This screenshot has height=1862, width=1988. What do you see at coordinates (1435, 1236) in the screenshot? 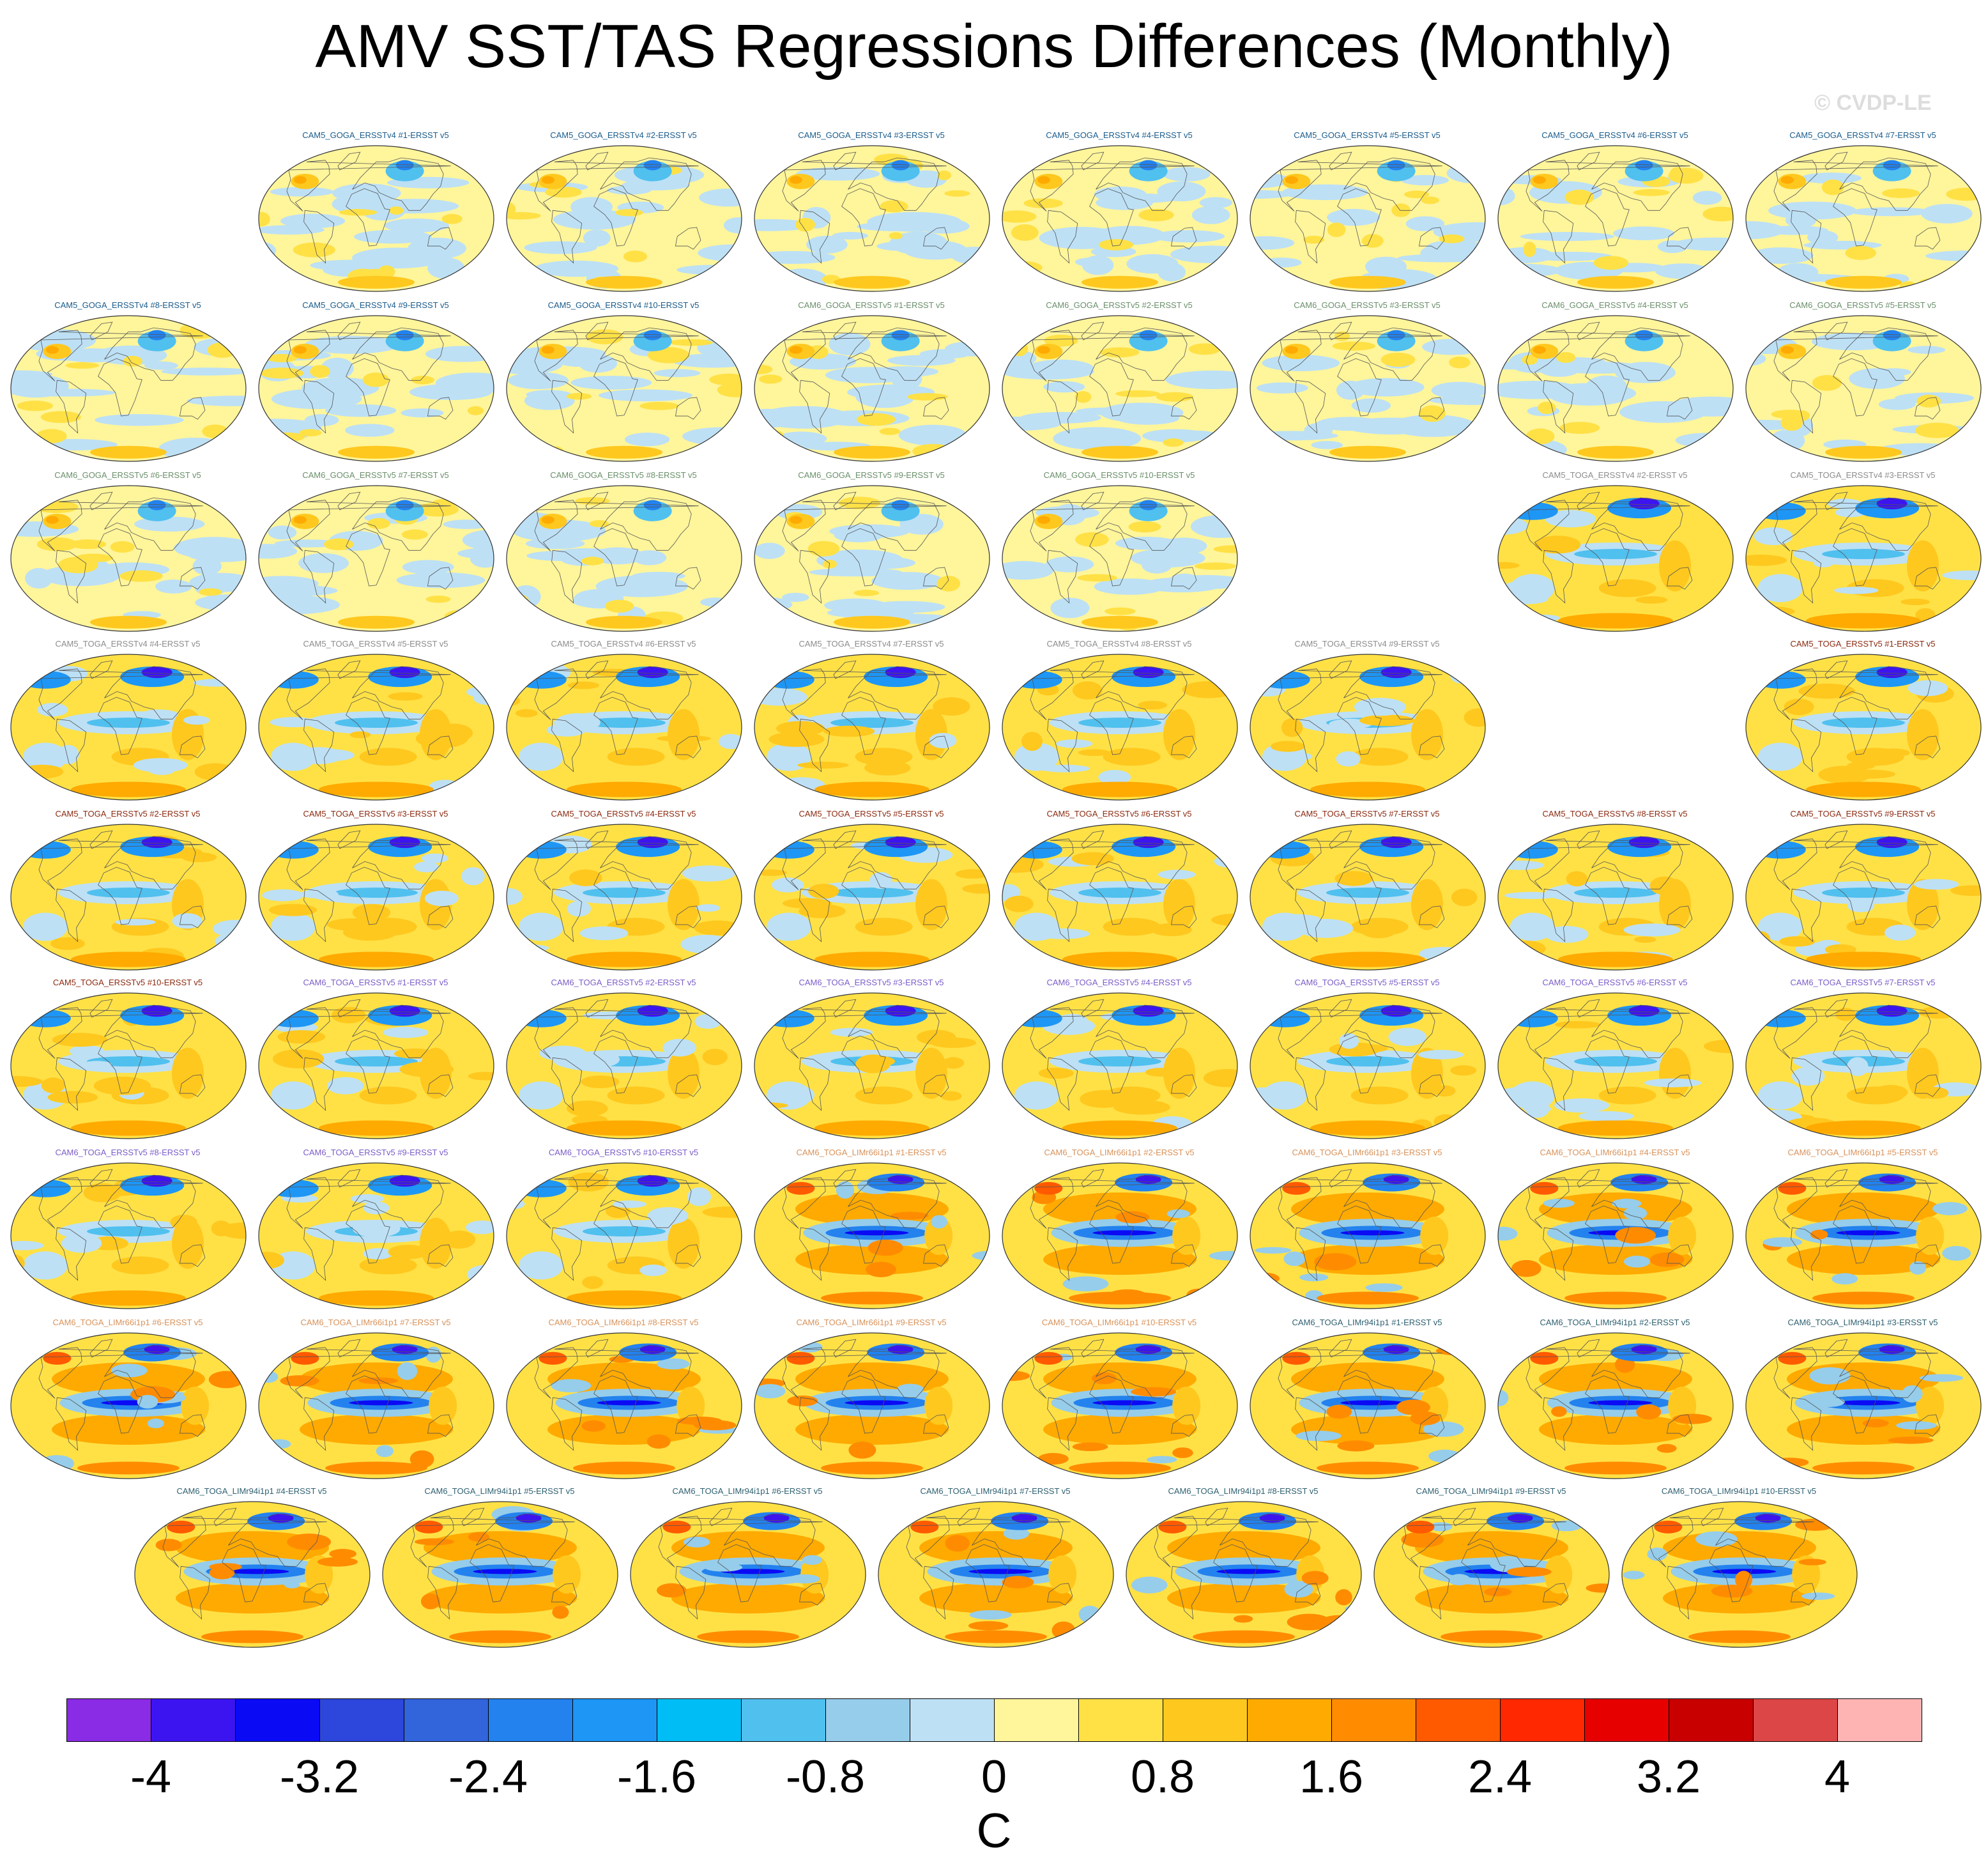
I see `atlantic-warm-patch` at bounding box center [1435, 1236].